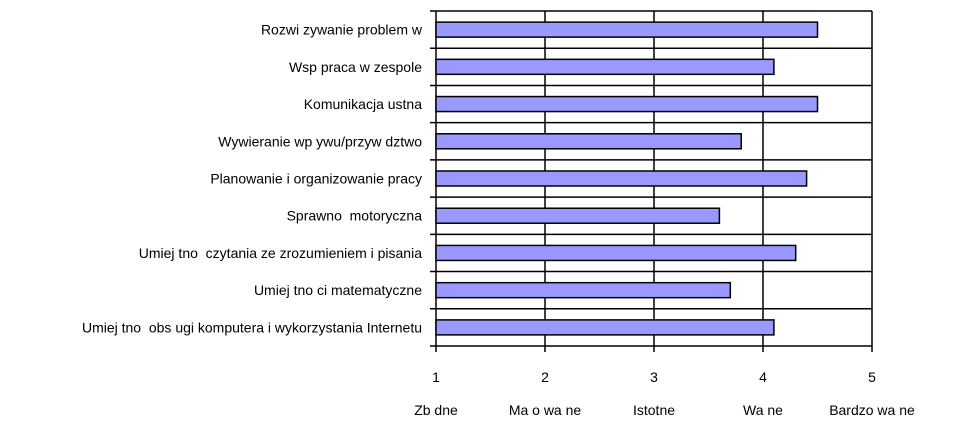 The width and height of the screenshot is (958, 441). Describe the element at coordinates (355, 67) in the screenshot. I see `category-label: Wsp praca w zespole` at that location.